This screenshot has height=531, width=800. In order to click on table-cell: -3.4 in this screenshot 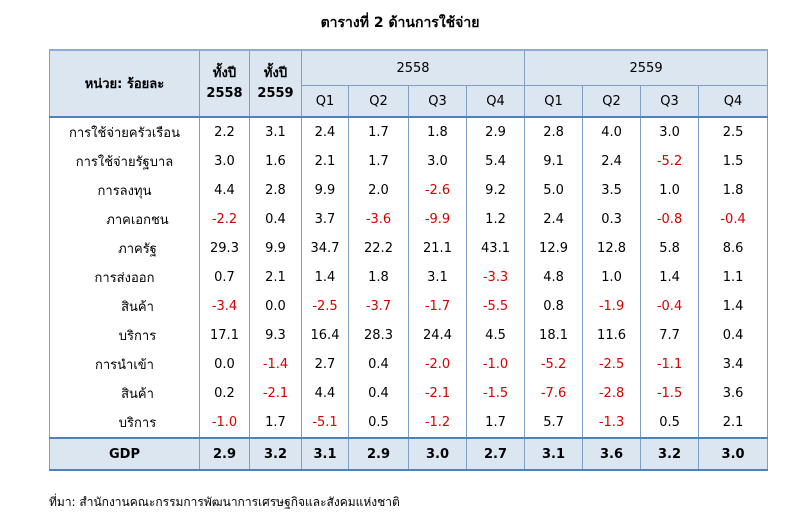, I will do `click(224, 306)`.